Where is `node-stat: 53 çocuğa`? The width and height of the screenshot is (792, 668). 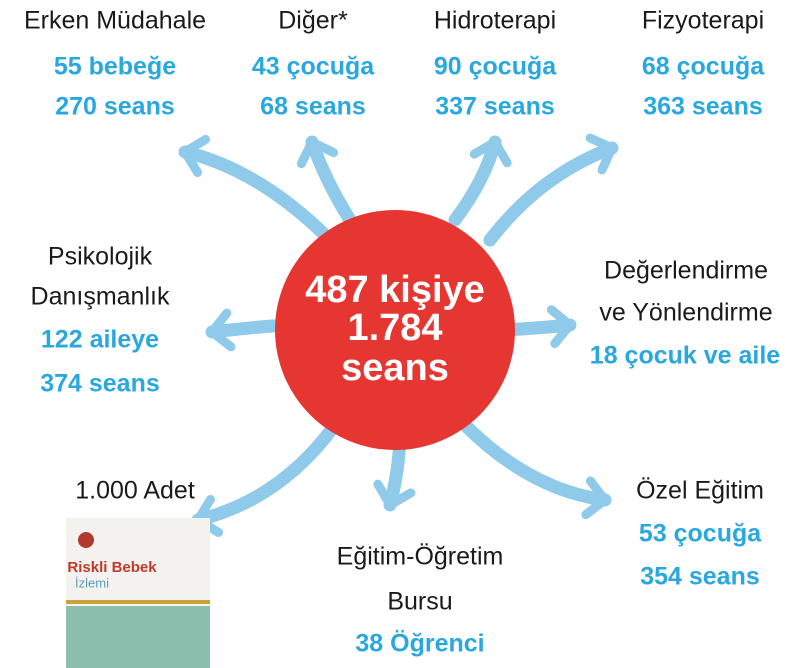 node-stat: 53 çocuğa is located at coordinates (700, 534).